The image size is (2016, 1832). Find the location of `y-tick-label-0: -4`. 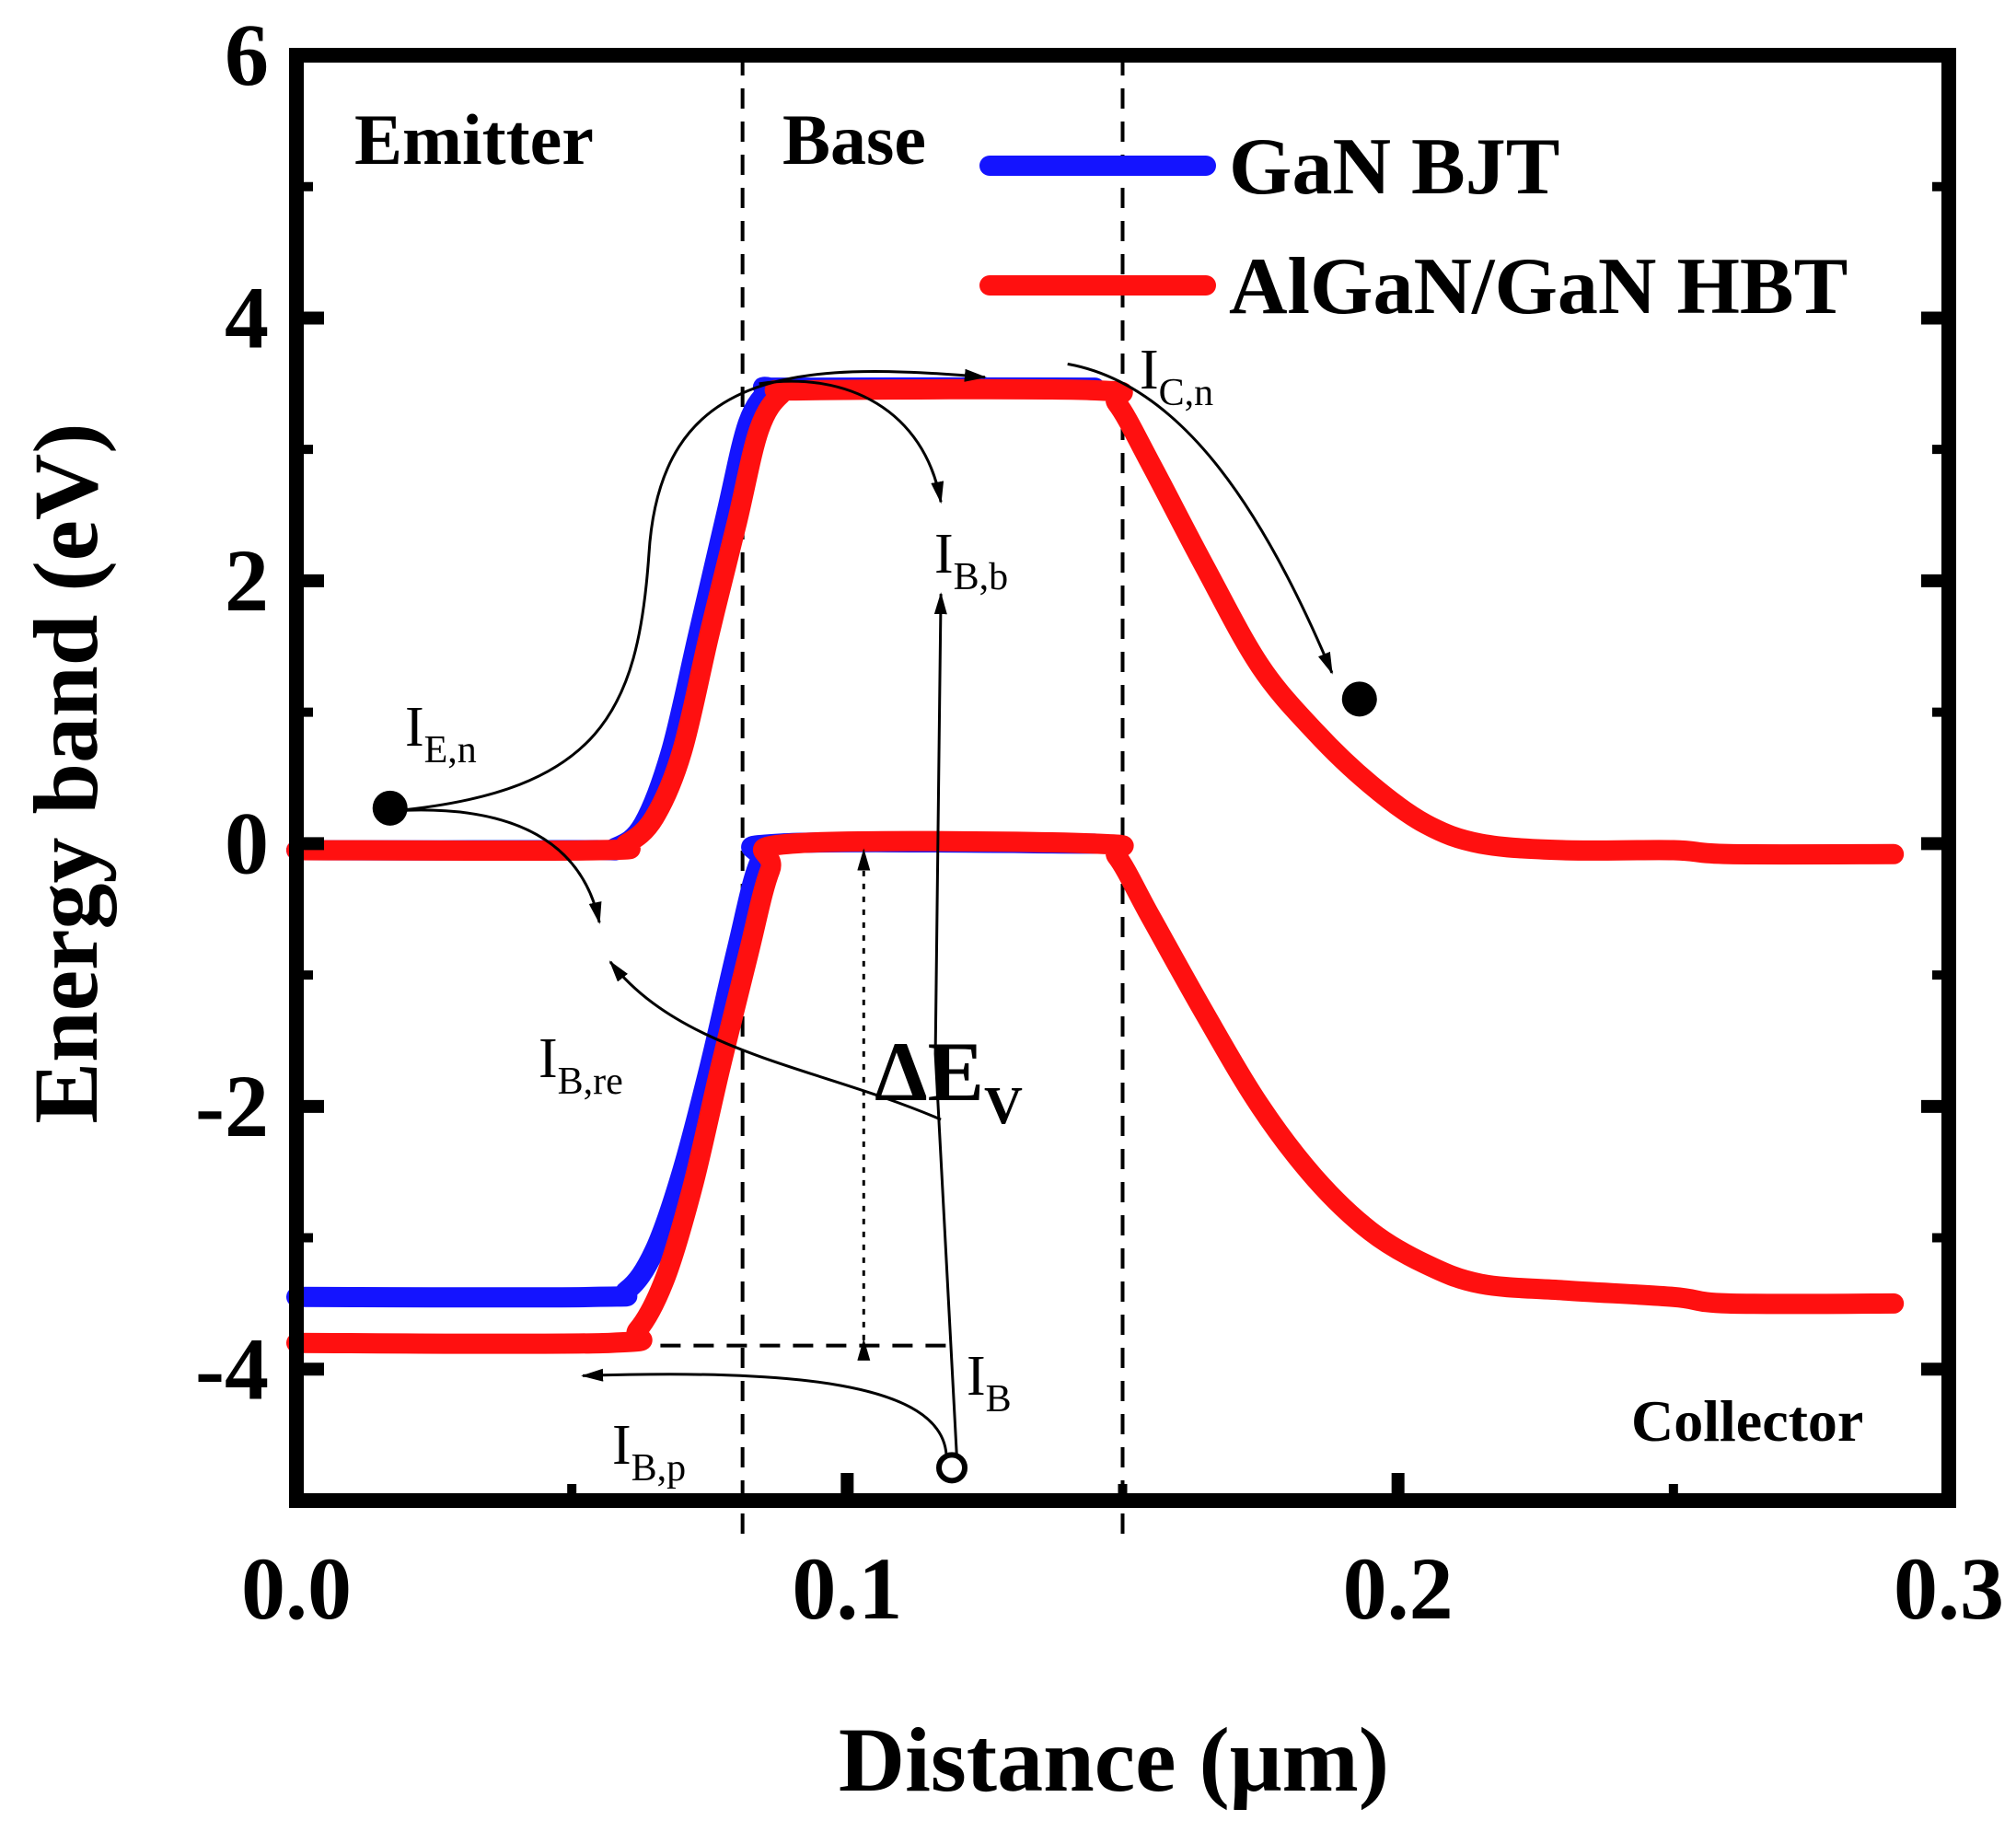

y-tick-label-0: -4 is located at coordinates (232, 1368).